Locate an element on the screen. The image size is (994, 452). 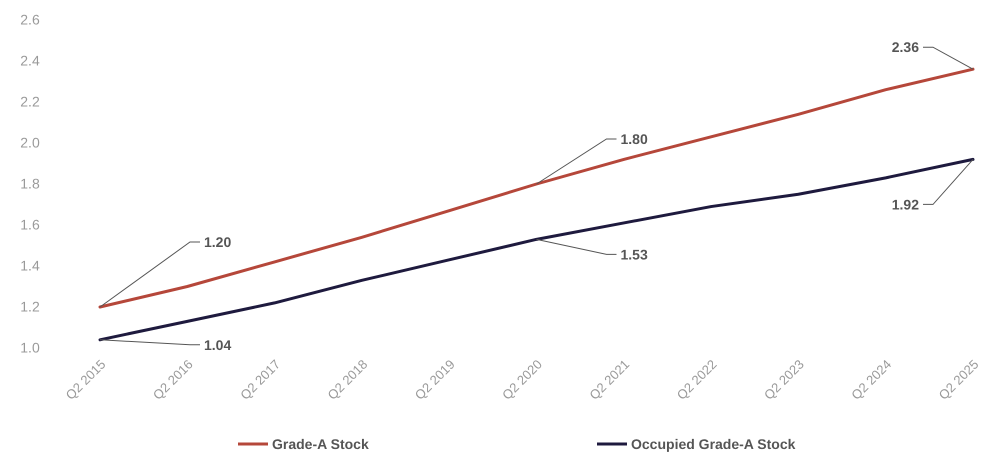
data-label: 1.80 is located at coordinates (634, 139).